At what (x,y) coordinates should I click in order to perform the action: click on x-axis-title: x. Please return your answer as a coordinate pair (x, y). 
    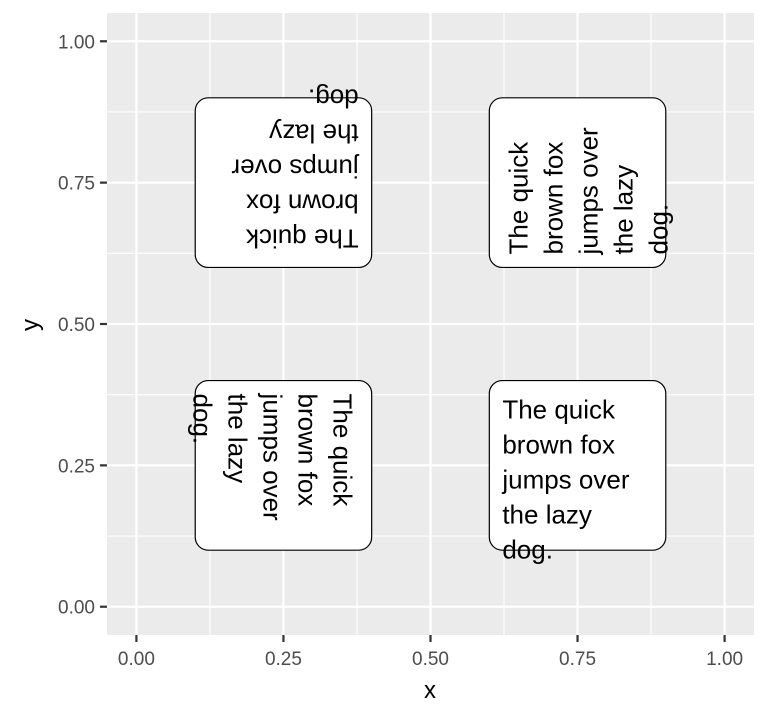
    Looking at the image, I should click on (430, 690).